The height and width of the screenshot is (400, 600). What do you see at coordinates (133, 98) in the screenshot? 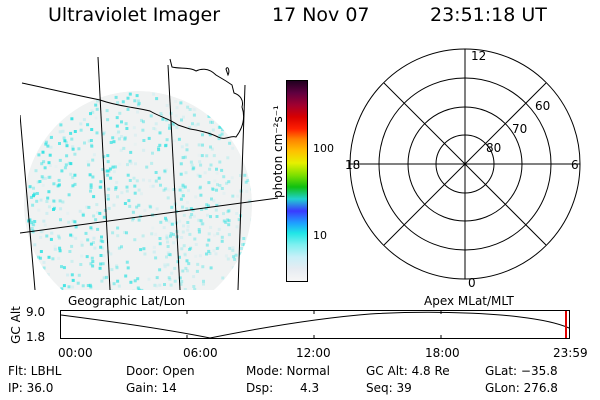
I see `coastline` at bounding box center [133, 98].